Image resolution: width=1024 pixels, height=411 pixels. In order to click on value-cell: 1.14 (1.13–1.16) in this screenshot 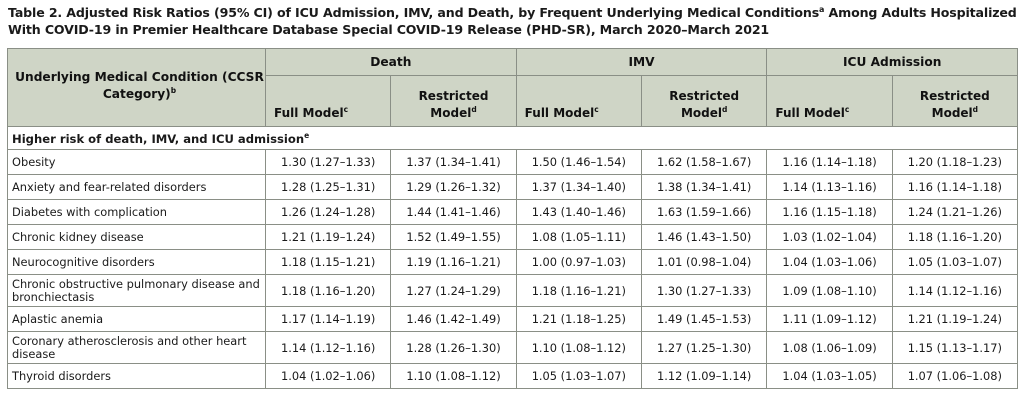, I will do `click(829, 187)`.